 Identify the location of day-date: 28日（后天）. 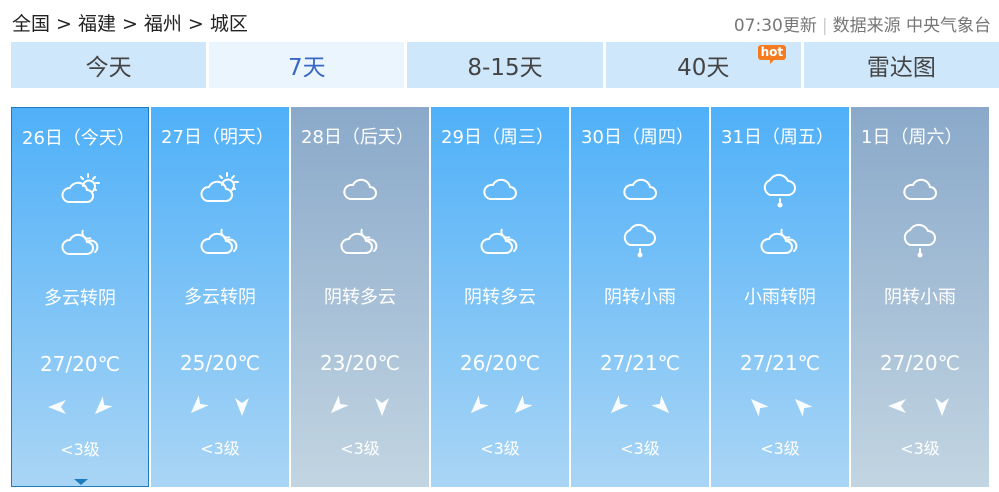
(357, 137).